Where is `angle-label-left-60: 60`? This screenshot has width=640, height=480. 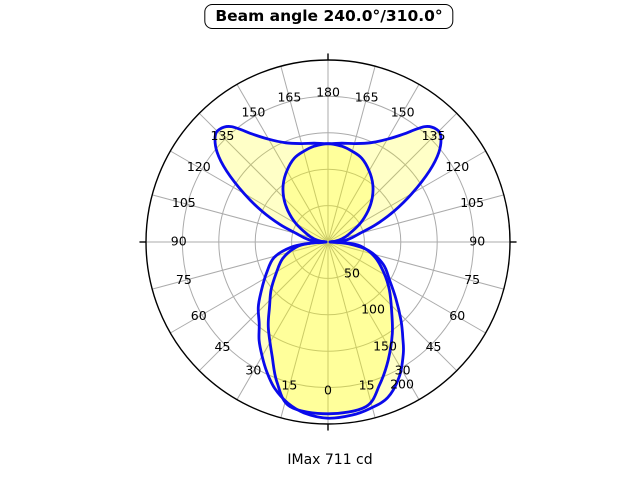 angle-label-left-60: 60 is located at coordinates (199, 315).